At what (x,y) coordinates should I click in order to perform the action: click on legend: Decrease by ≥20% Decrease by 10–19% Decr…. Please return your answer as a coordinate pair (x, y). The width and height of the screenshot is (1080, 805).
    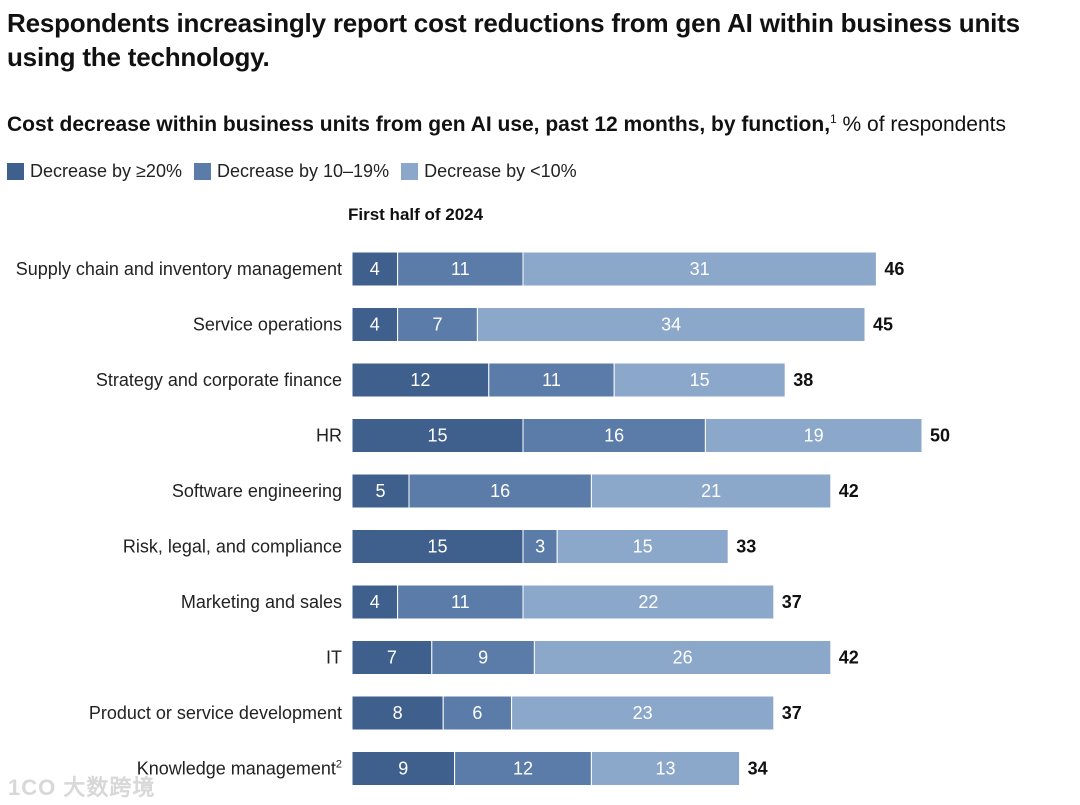
    Looking at the image, I should click on (292, 171).